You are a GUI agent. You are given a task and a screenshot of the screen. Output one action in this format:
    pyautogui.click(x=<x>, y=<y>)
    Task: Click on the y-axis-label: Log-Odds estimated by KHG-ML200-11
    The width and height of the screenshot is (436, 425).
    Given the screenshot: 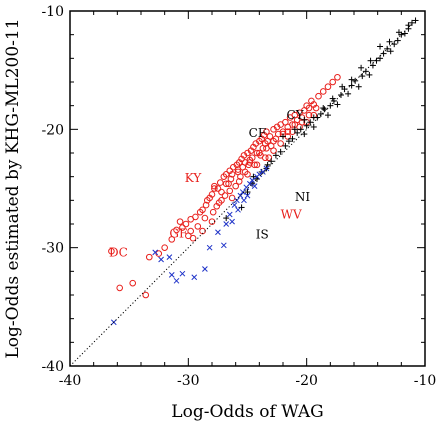 What is the action you would take?
    pyautogui.click(x=13, y=188)
    